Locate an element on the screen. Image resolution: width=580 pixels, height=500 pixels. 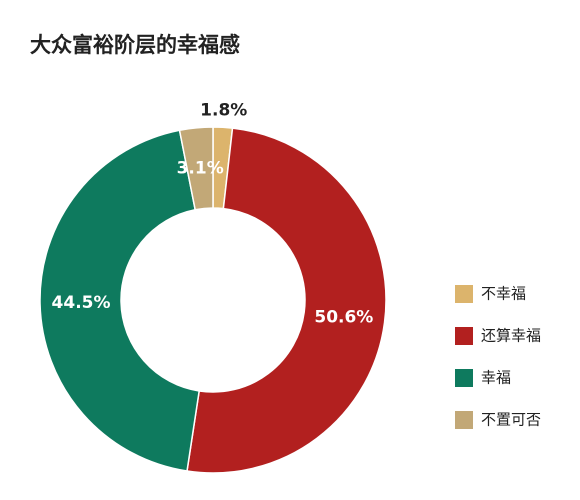
chart-title: 大众富裕阶层的幸福感 is located at coordinates (135, 45).